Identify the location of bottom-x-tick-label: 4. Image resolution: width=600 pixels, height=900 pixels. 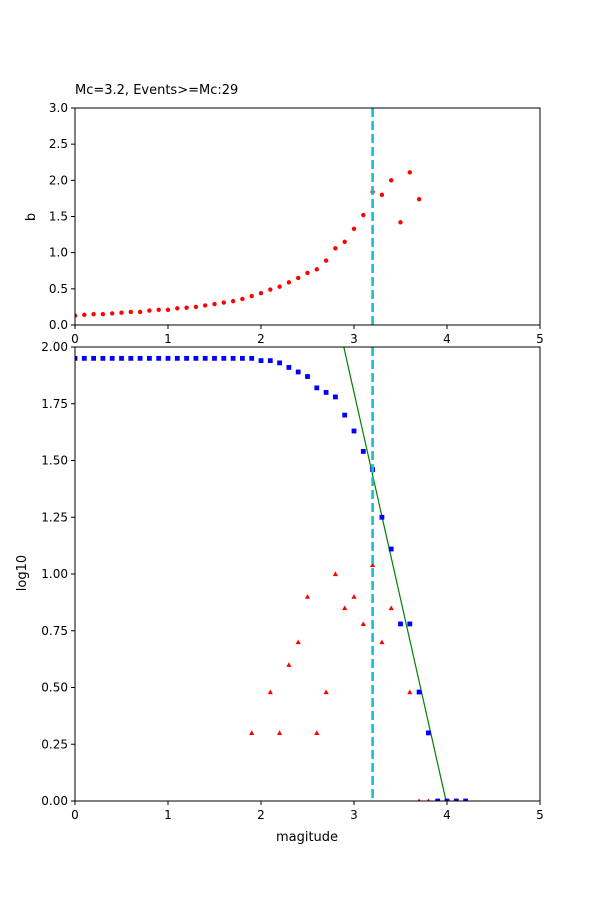
(447, 815).